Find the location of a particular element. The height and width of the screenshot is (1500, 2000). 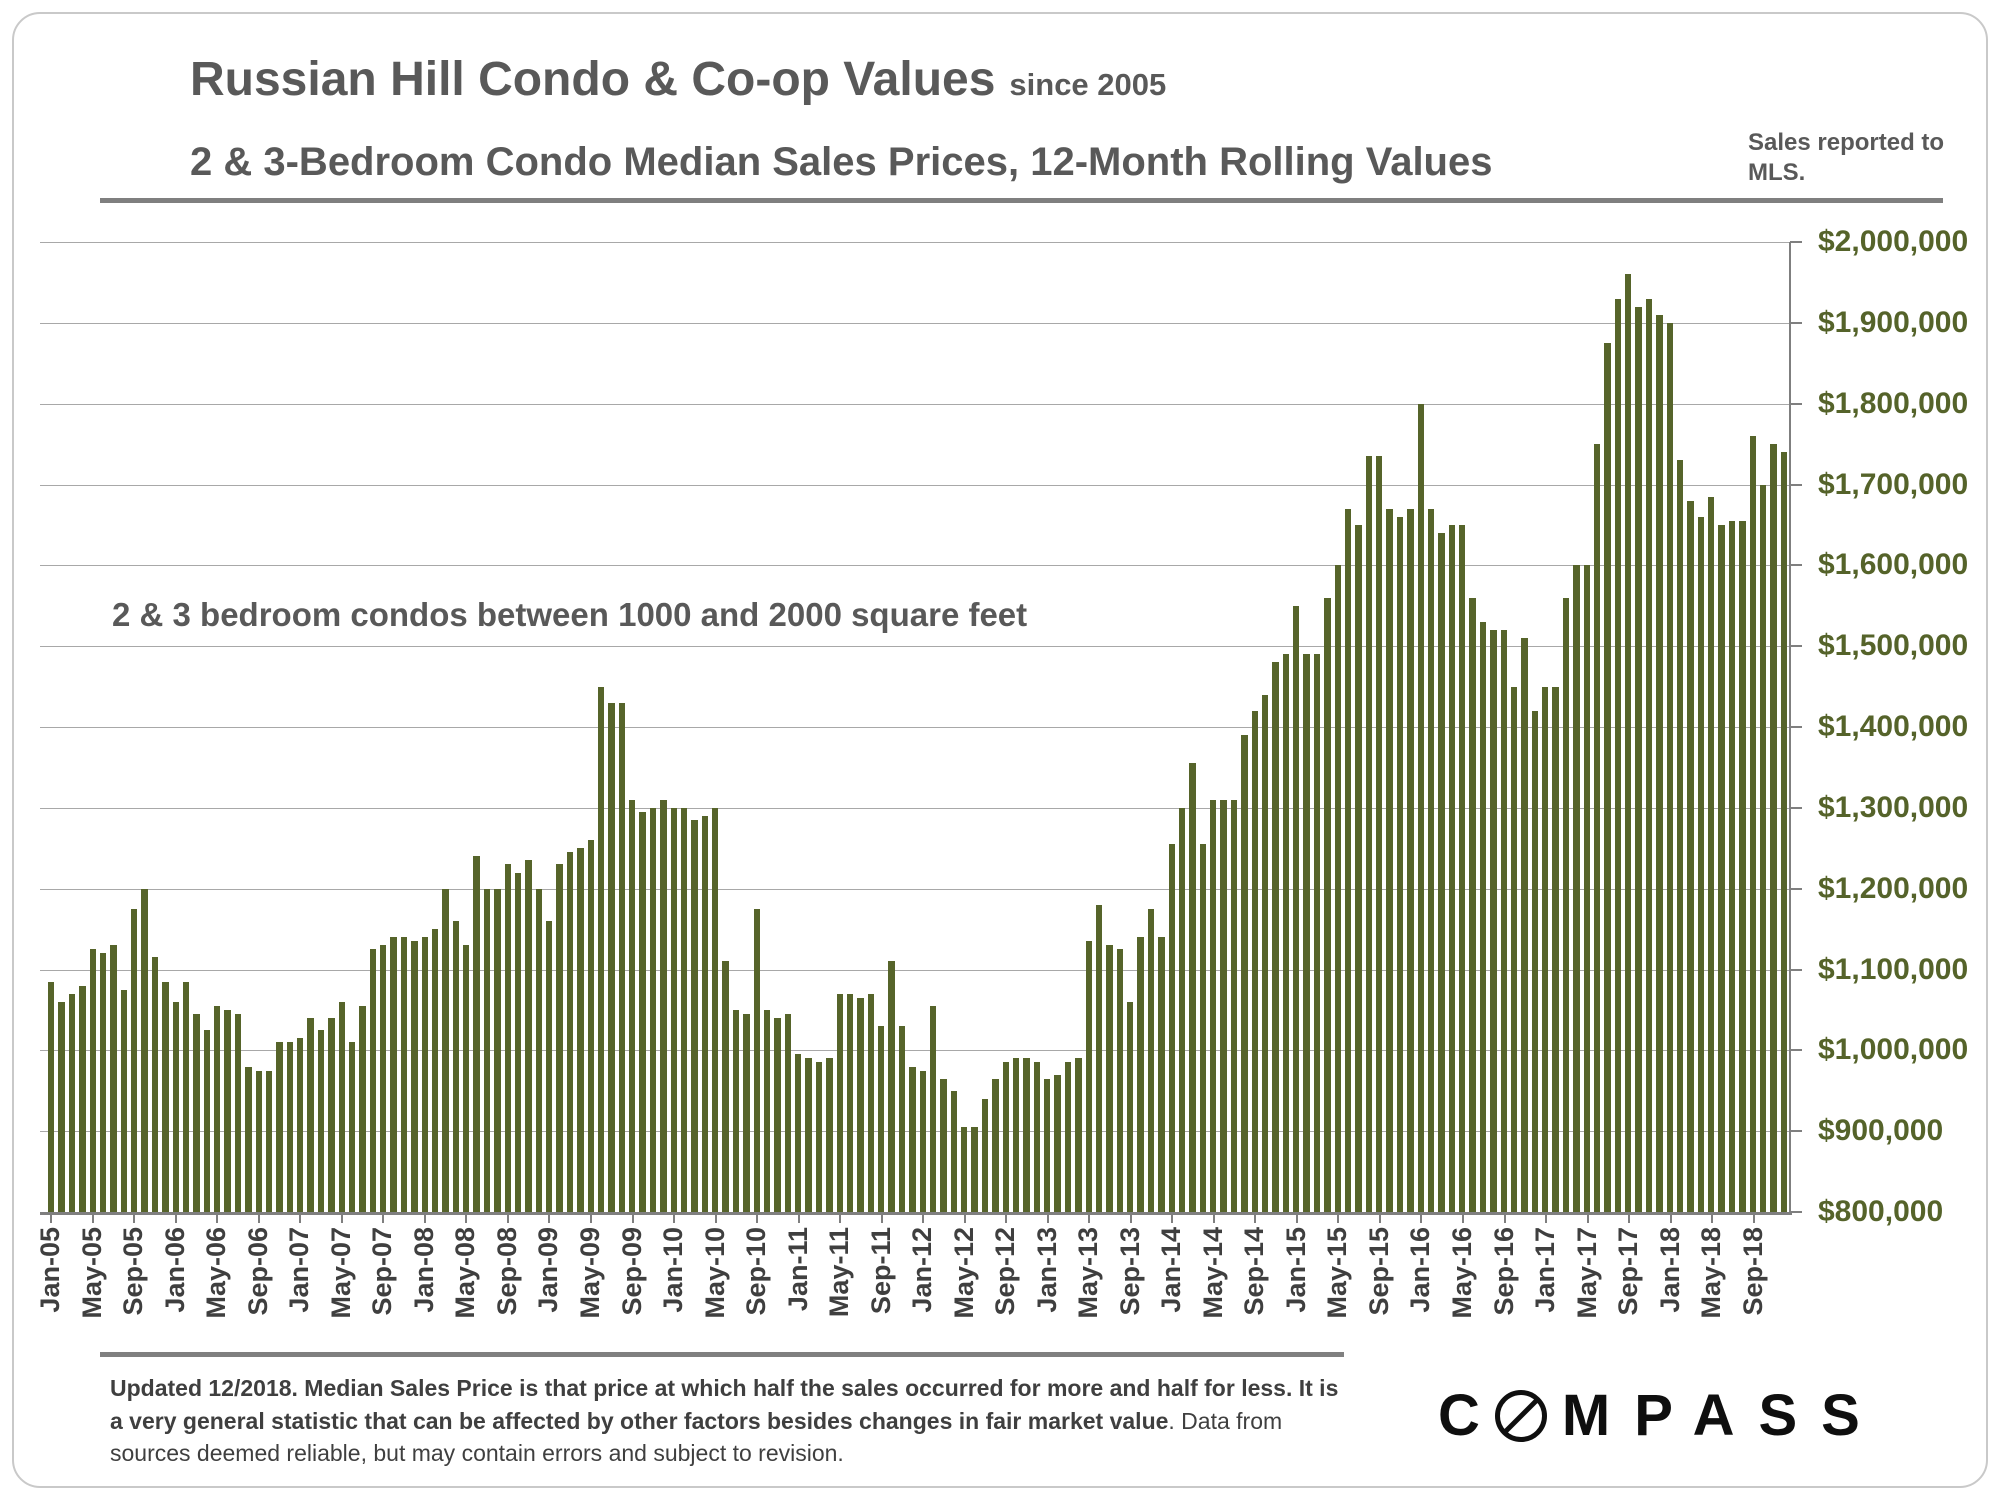

gridline-$1,000,000 is located at coordinates (915, 1051).